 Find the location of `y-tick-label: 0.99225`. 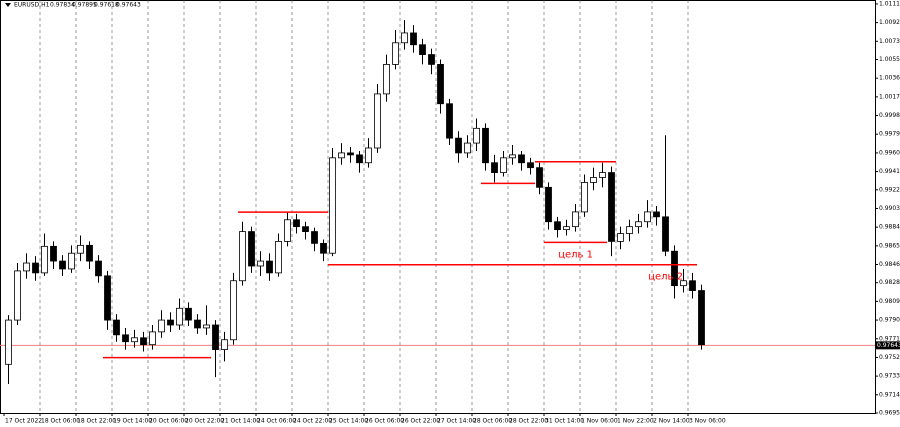

y-tick-label: 0.99225 is located at coordinates (889, 189).